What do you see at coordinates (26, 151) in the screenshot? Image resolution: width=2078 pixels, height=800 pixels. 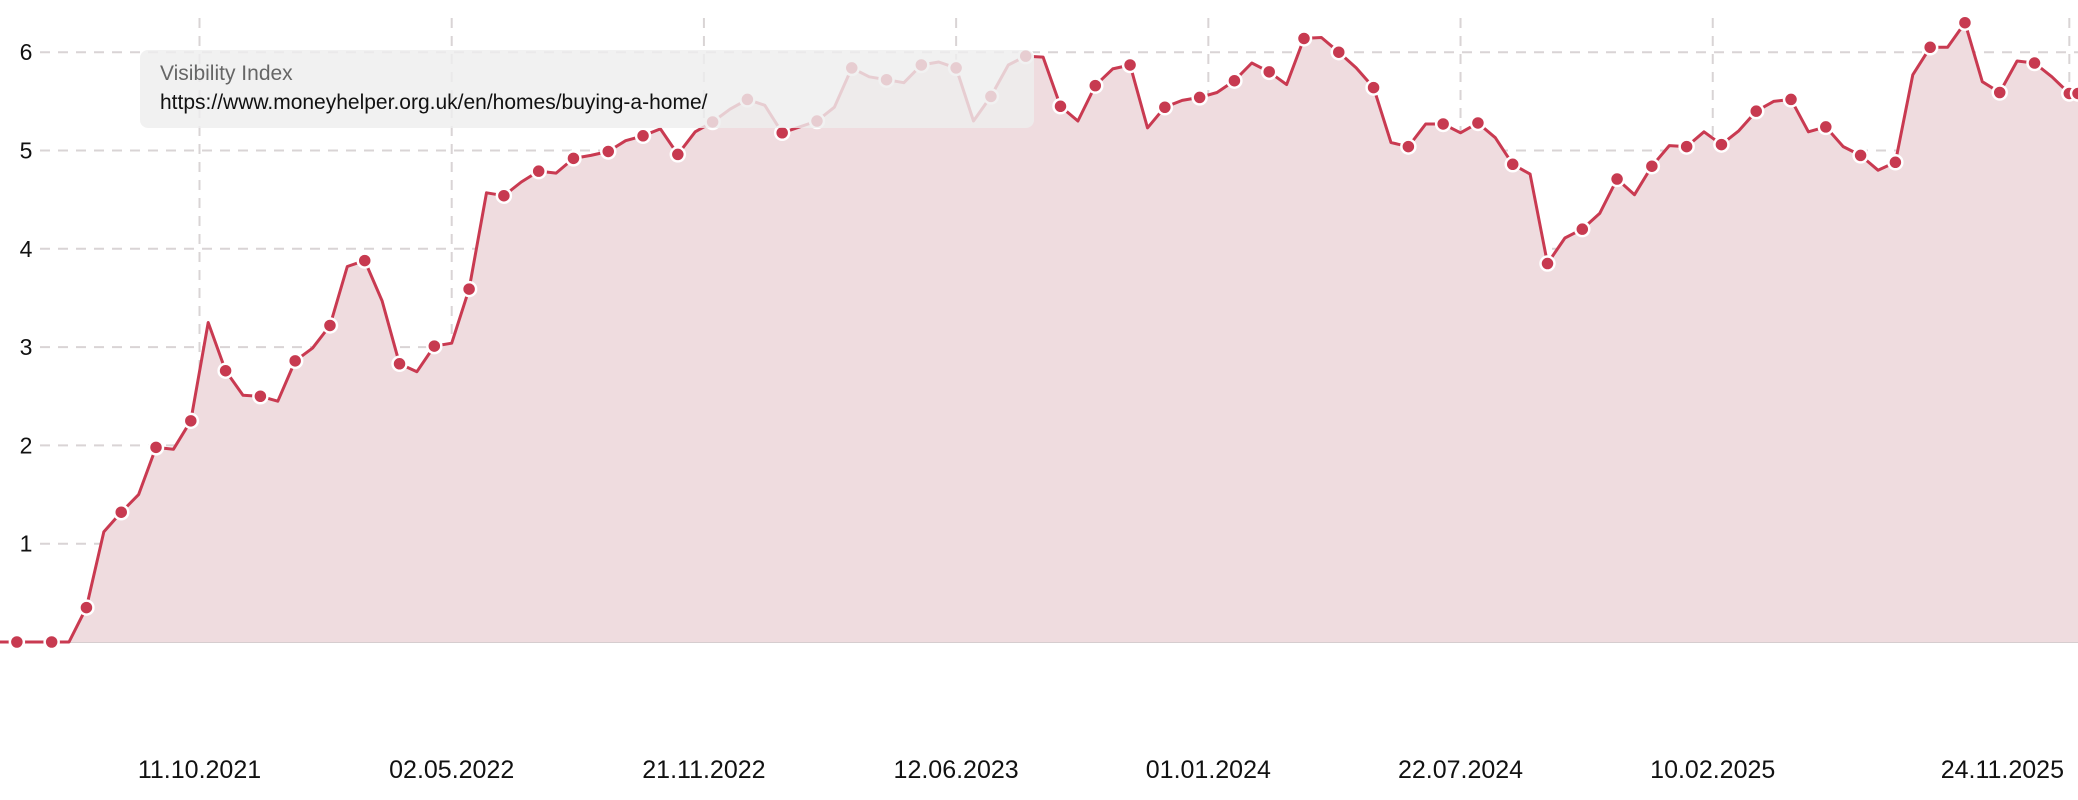 I see `y-tick-label: 5` at bounding box center [26, 151].